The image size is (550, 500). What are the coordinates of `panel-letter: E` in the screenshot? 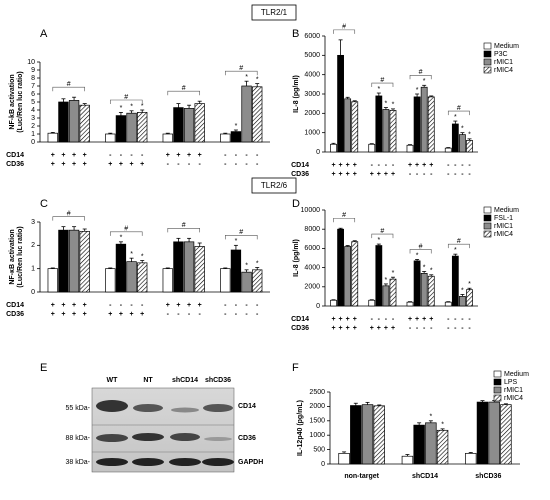 It's located at (43, 368).